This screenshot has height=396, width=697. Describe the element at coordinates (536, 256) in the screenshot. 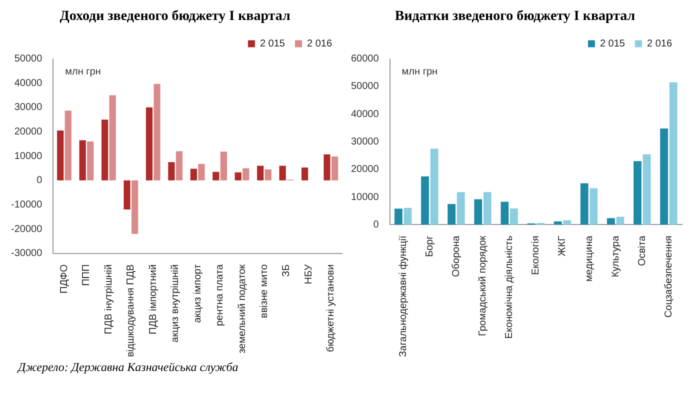

I see `x-tick-label: Екологія` at that location.